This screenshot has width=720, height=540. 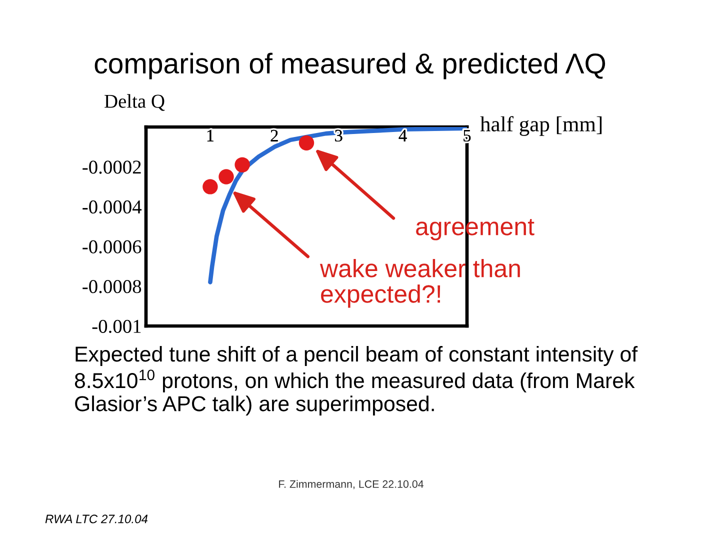 What do you see at coordinates (210, 136) in the screenshot?
I see `x-tick-label: 1` at bounding box center [210, 136].